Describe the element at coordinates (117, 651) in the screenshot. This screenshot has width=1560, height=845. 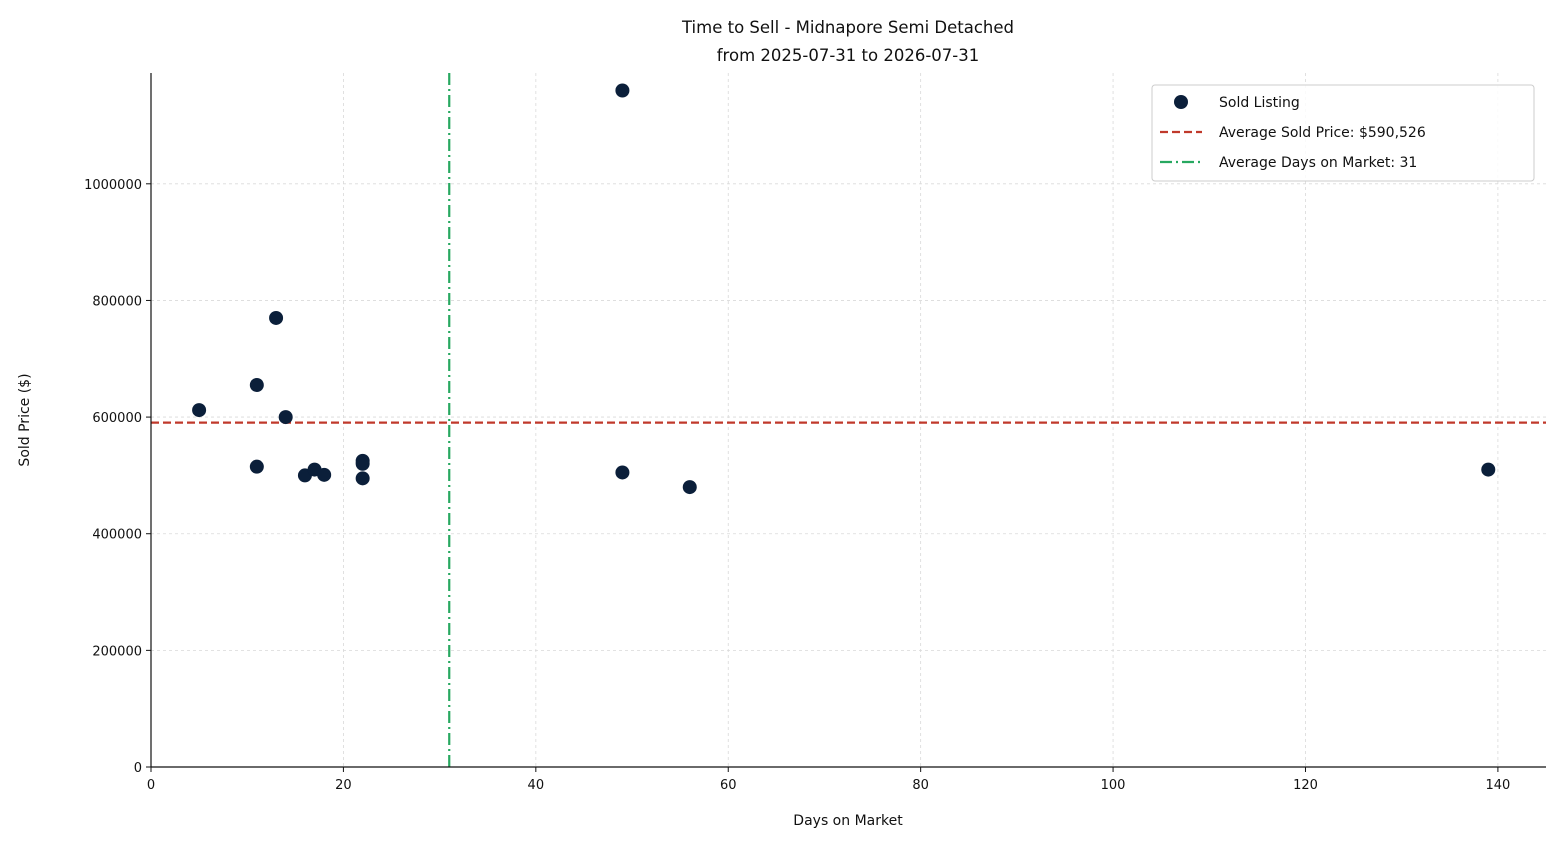
I see `y-tick-label: 200000` at that location.